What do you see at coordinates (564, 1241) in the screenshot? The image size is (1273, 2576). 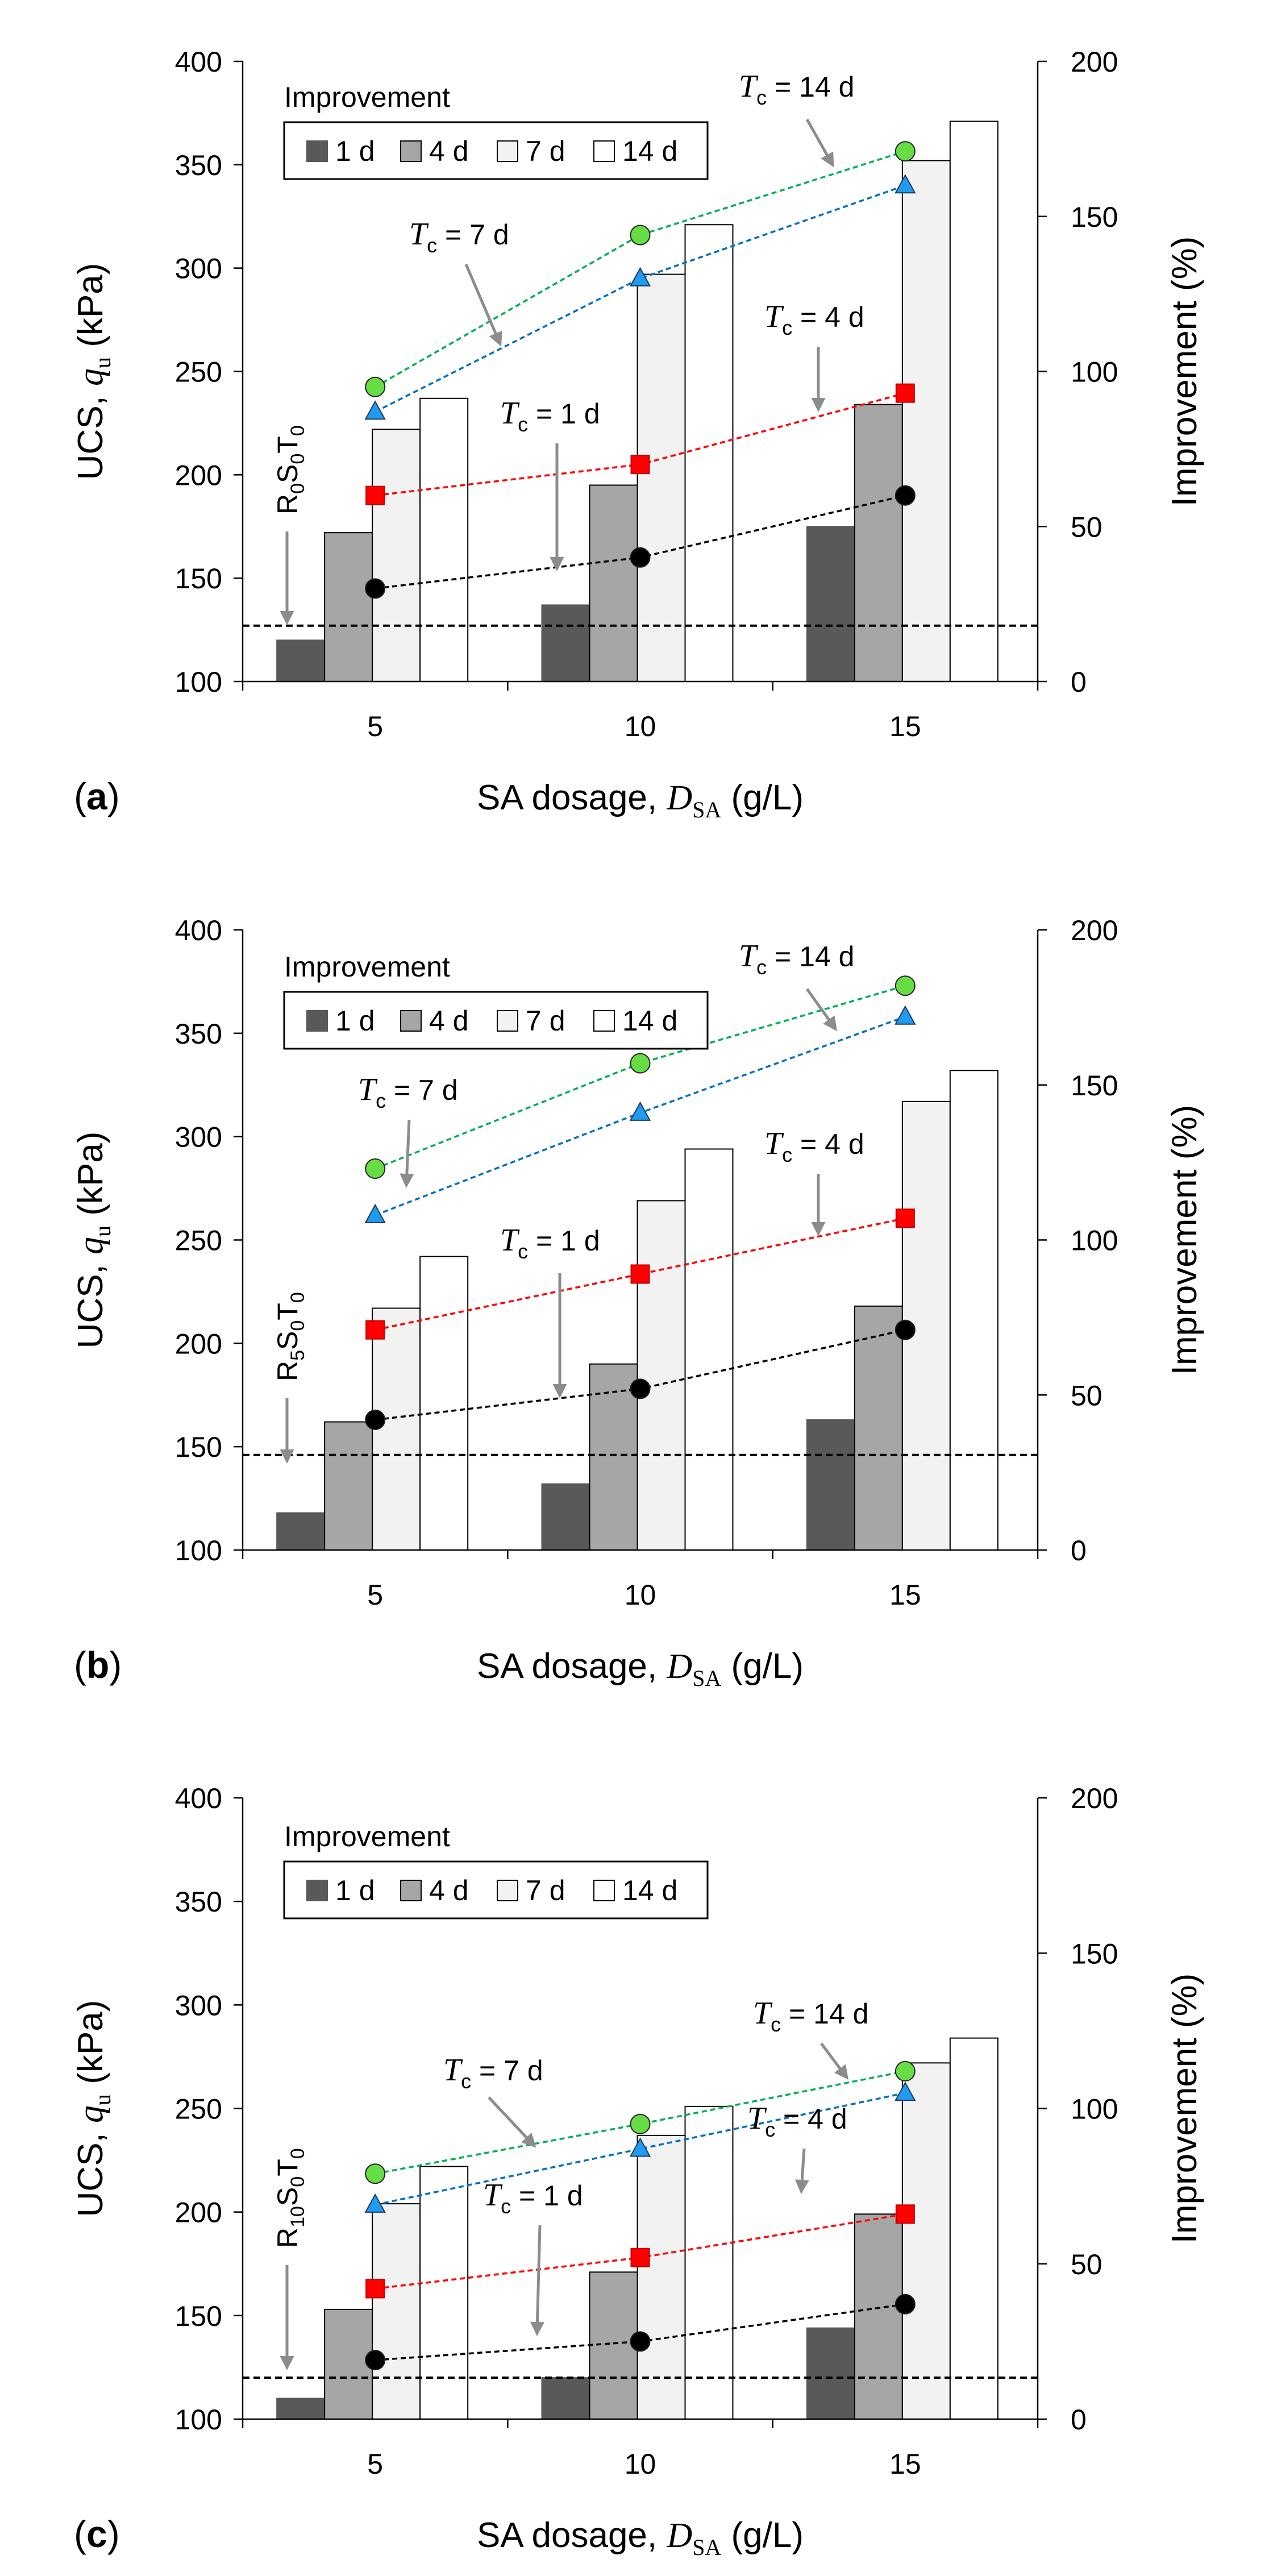 I see `tc-value: = 1 d` at bounding box center [564, 1241].